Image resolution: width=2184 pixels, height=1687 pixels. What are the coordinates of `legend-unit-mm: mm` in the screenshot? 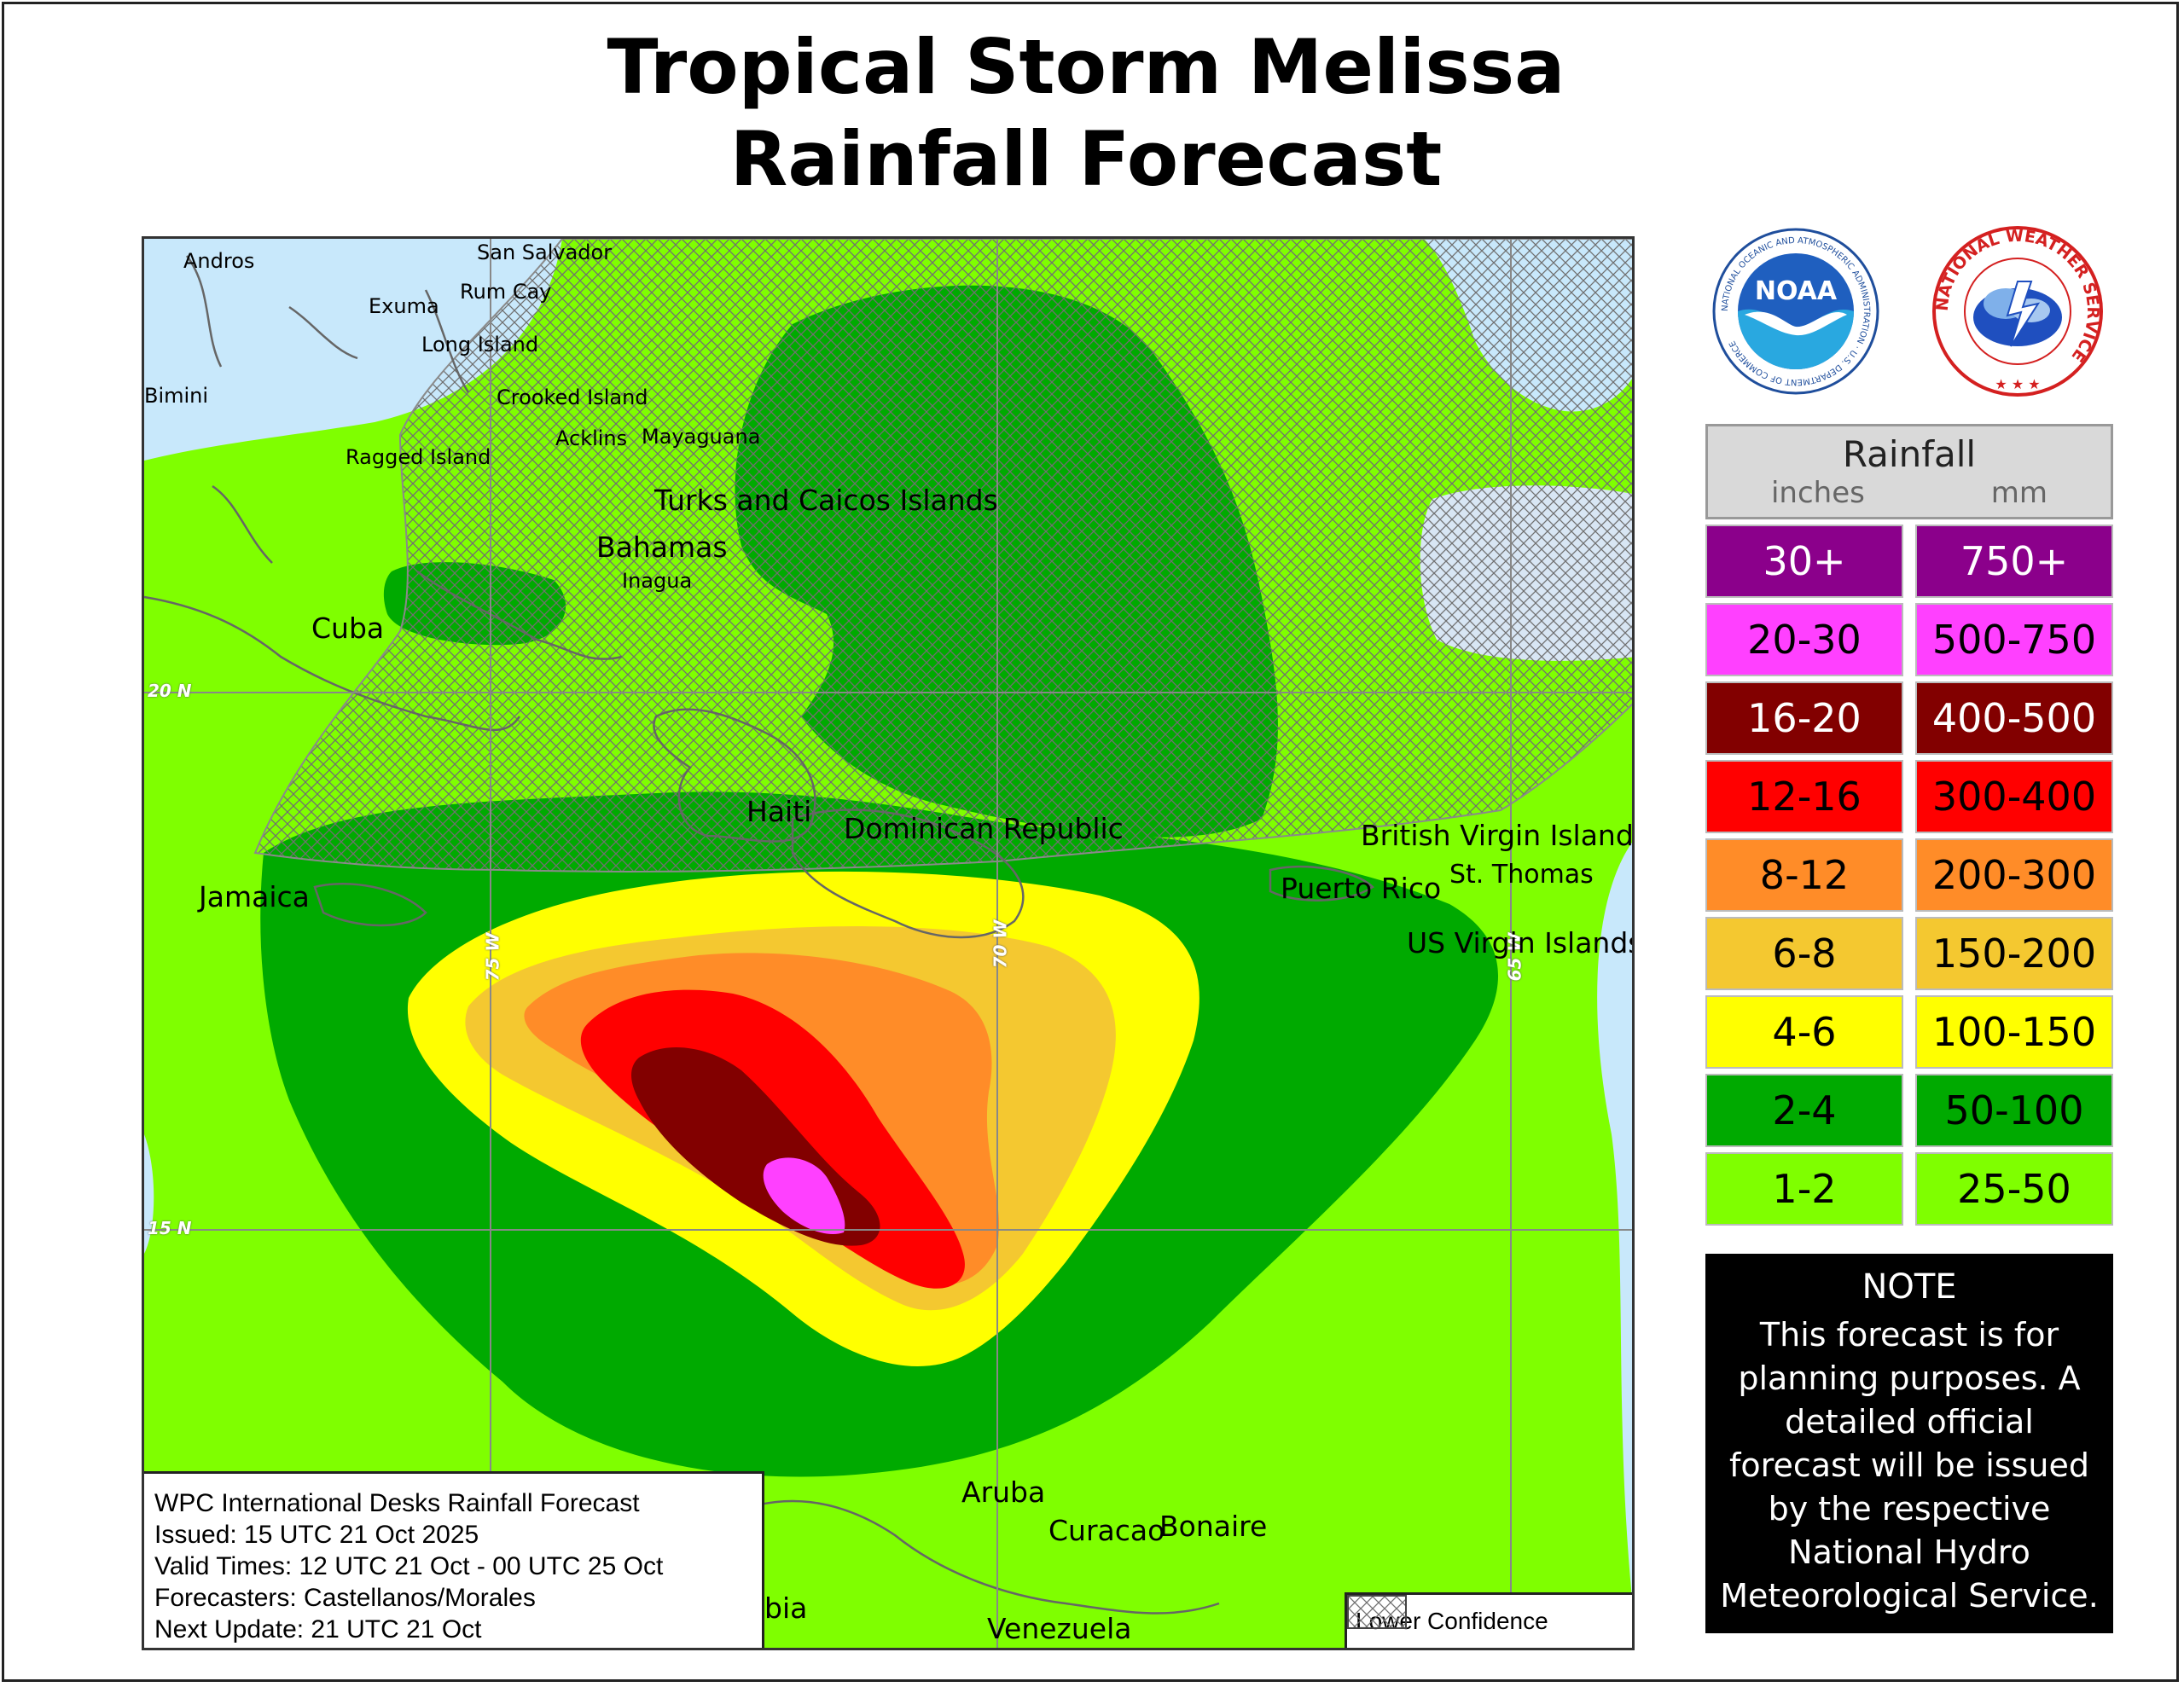 It's located at (2019, 493).